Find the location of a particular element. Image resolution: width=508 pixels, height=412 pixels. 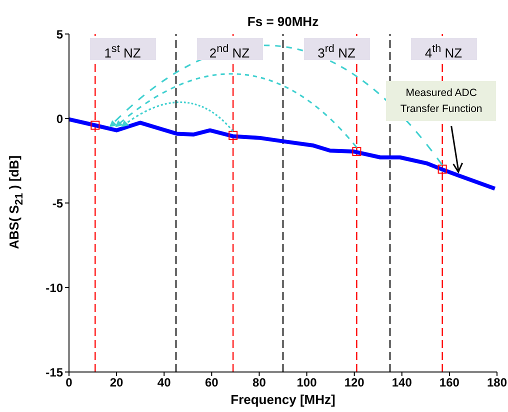

annotation: 1$^{st}$ NZ is located at coordinates (123, 49).